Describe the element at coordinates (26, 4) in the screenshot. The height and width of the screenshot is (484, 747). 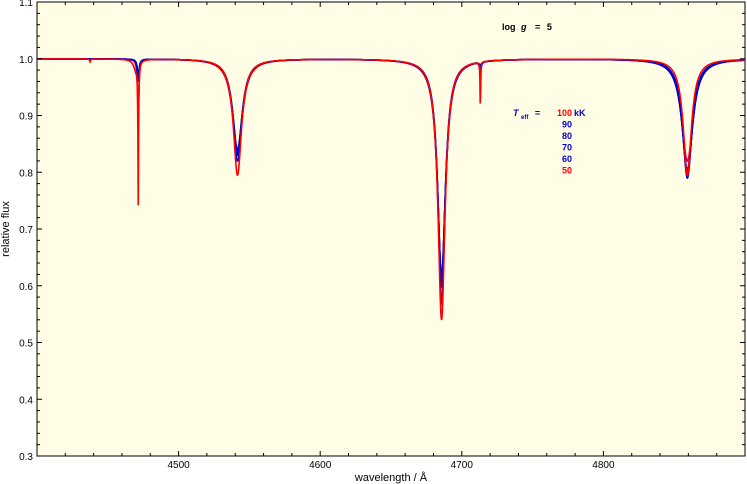
I see `y-tick-label: 1.1` at that location.